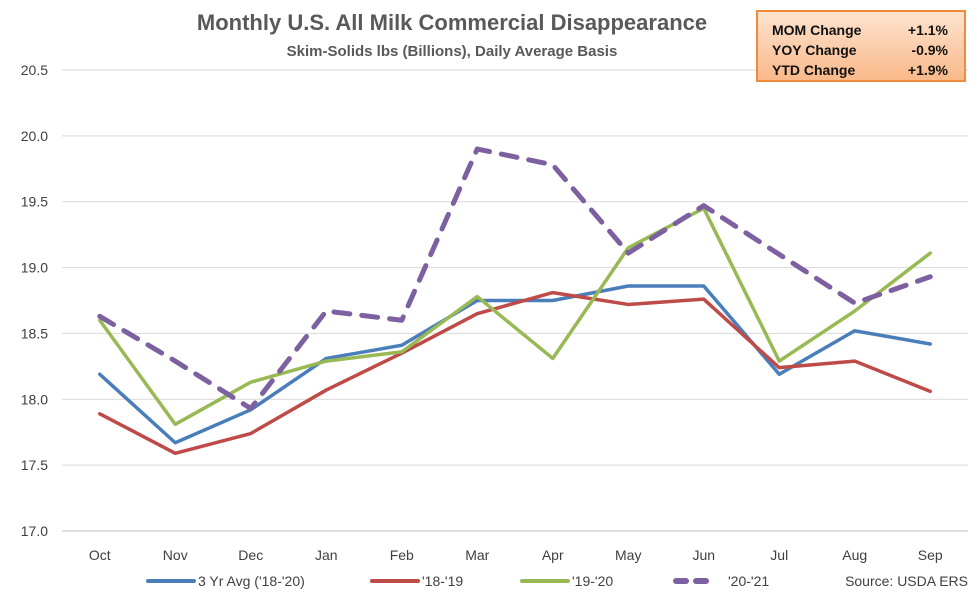 Image resolution: width=980 pixels, height=605 pixels. I want to click on y-tick-label: 19.0, so click(34, 268).